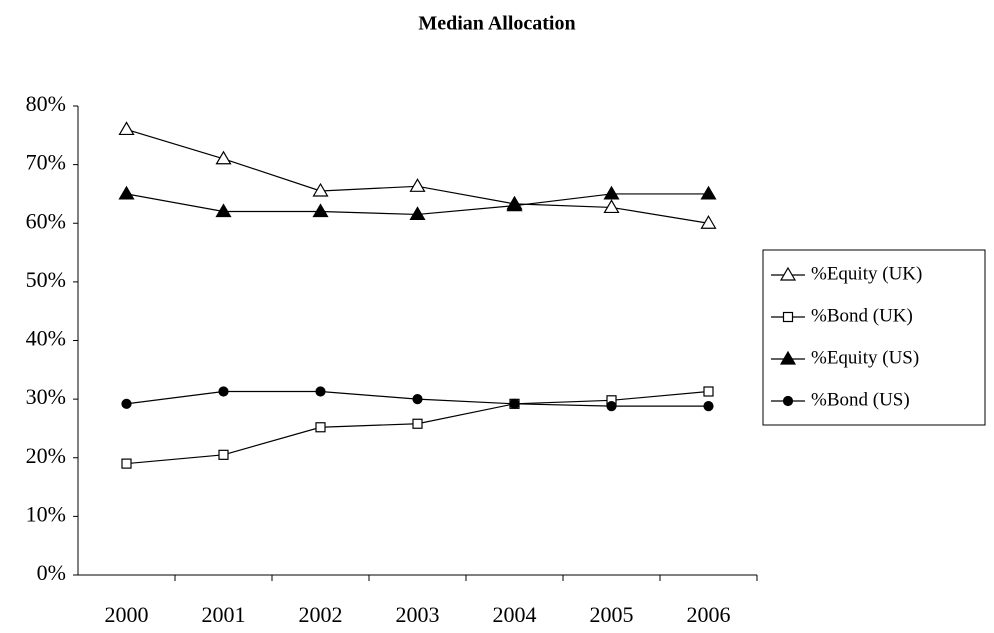 The image size is (994, 633). What do you see at coordinates (51, 572) in the screenshot?
I see `y-tick-label: 0%` at bounding box center [51, 572].